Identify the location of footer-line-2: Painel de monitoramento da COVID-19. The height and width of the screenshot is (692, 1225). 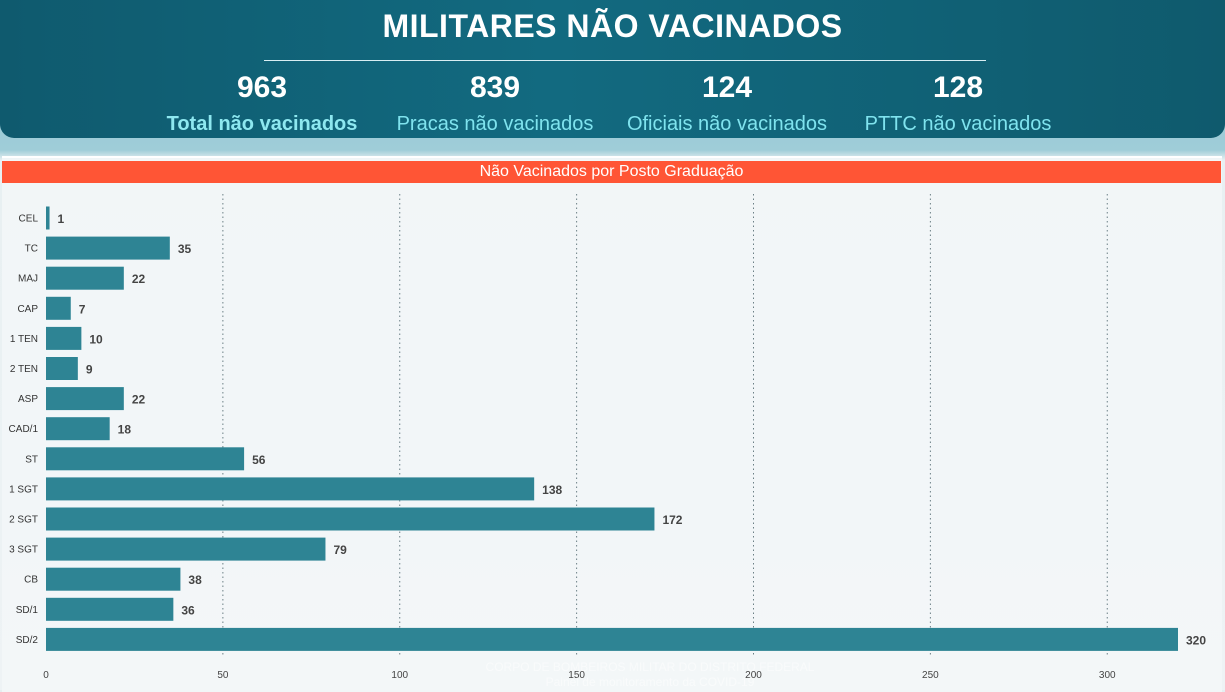
(650, 682).